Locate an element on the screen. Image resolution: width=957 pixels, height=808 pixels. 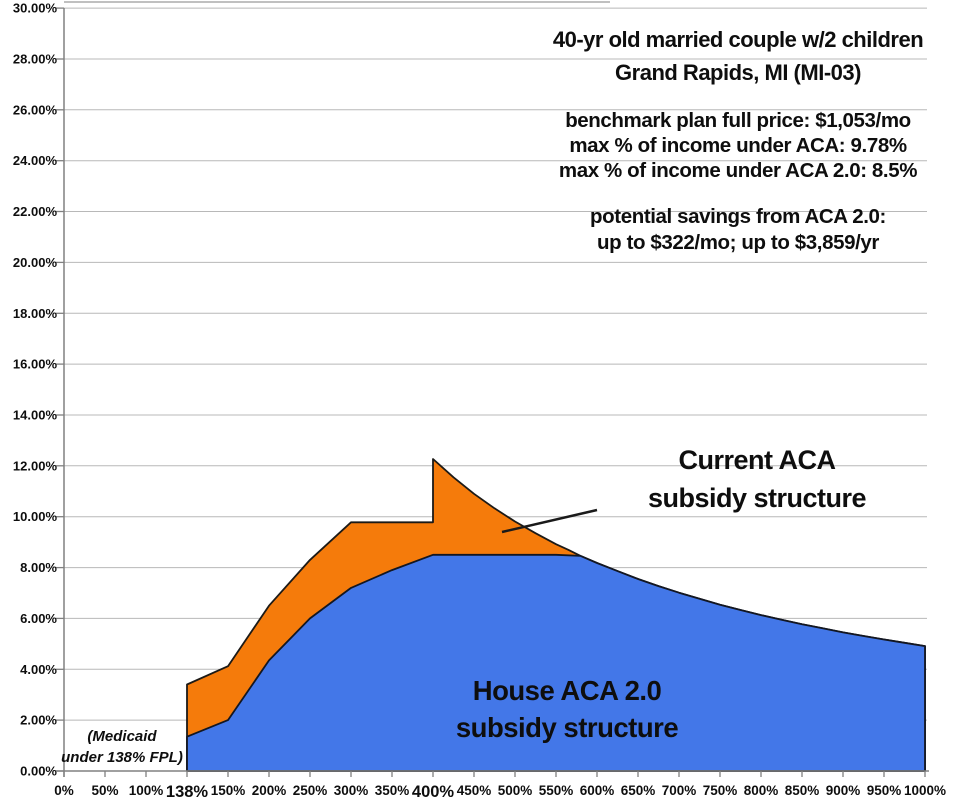
y-tick-label: 22.00% is located at coordinates (35, 211).